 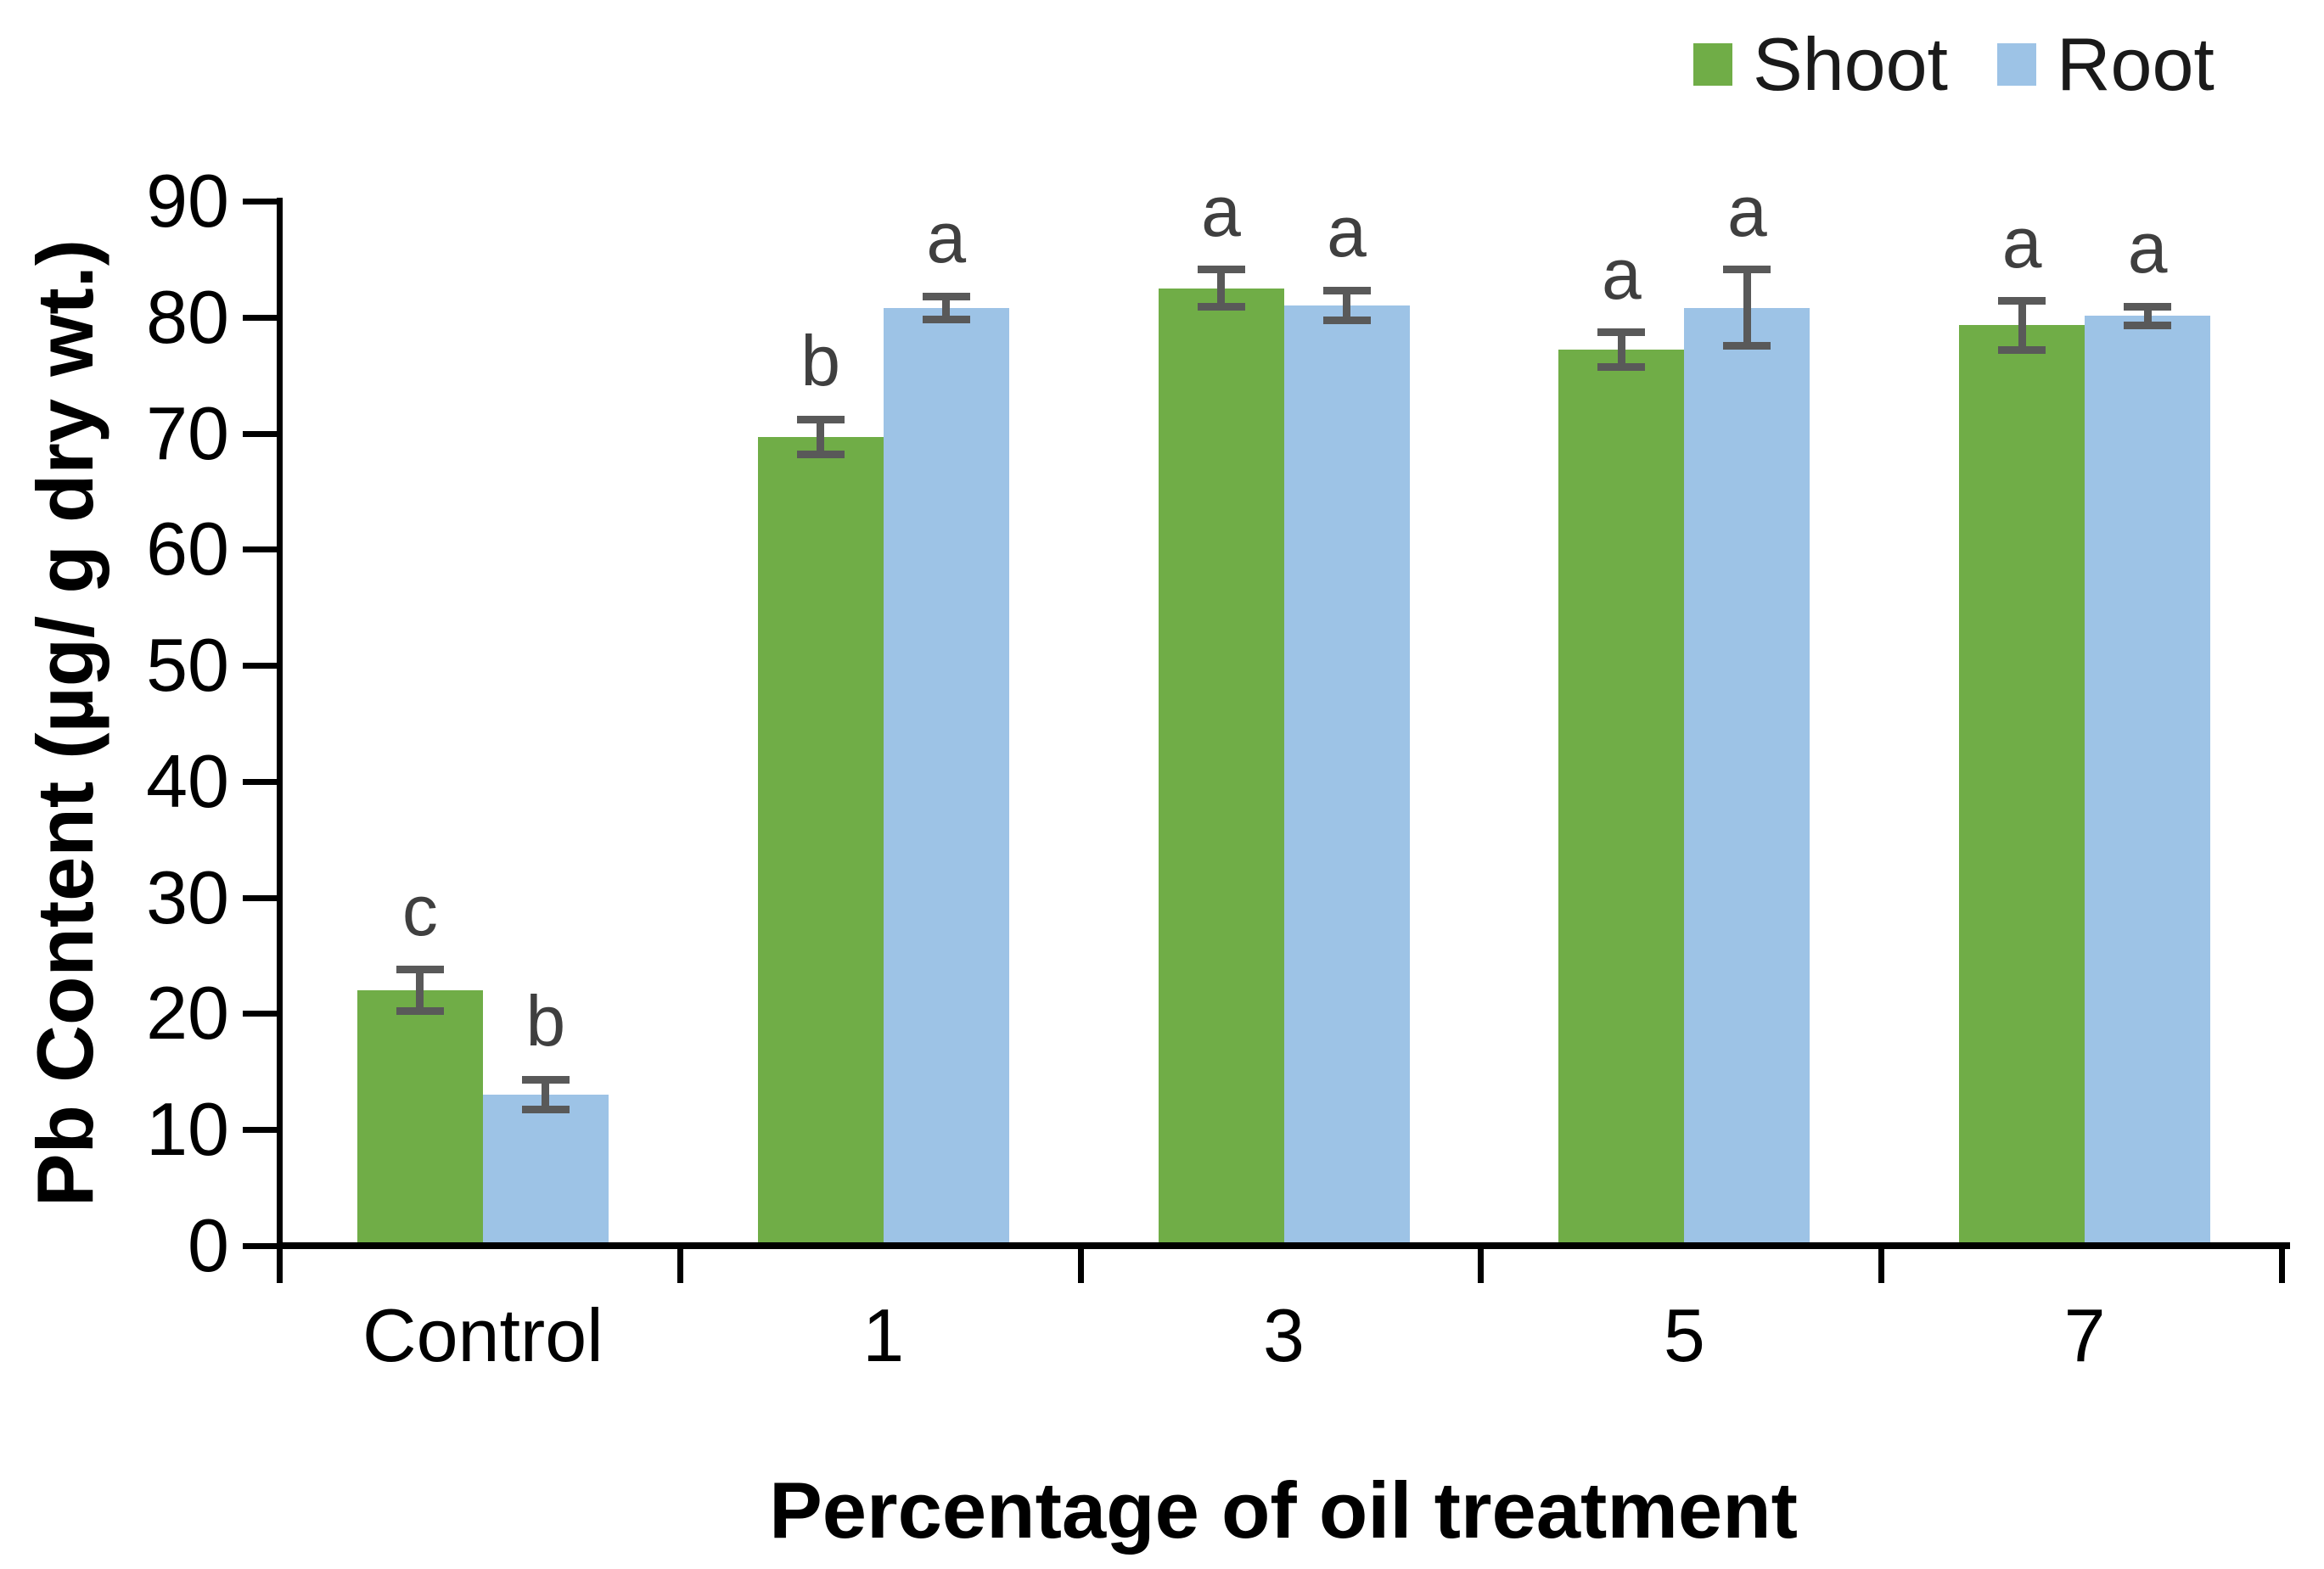 I want to click on y-tick-label: 70, so click(x=187, y=432).